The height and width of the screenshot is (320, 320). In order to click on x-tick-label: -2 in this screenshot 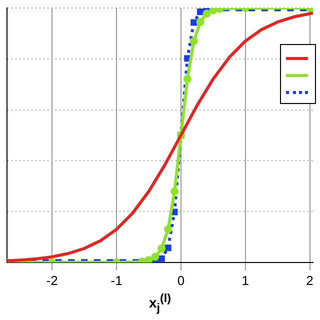, I will do `click(52, 280)`.